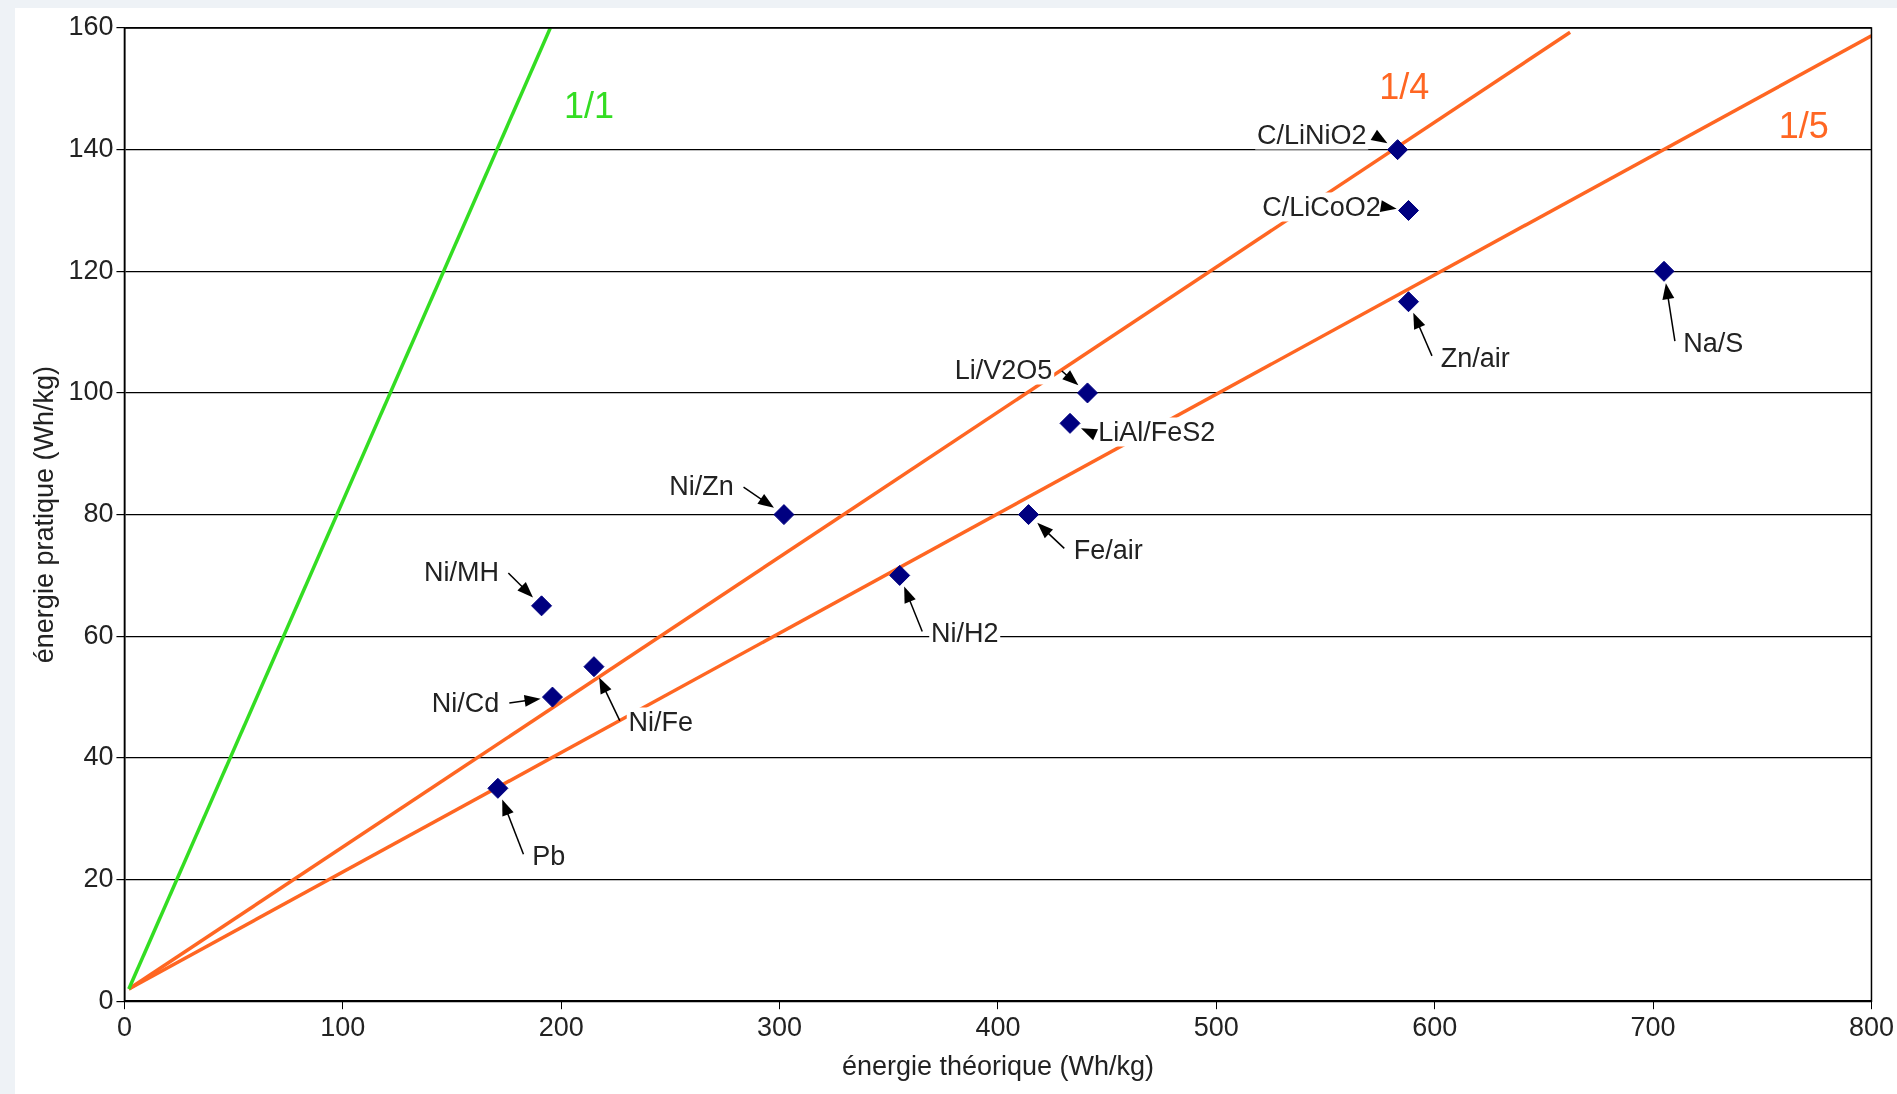 Image resolution: width=1897 pixels, height=1094 pixels. I want to click on annotation: Ni/Zn, so click(701, 485).